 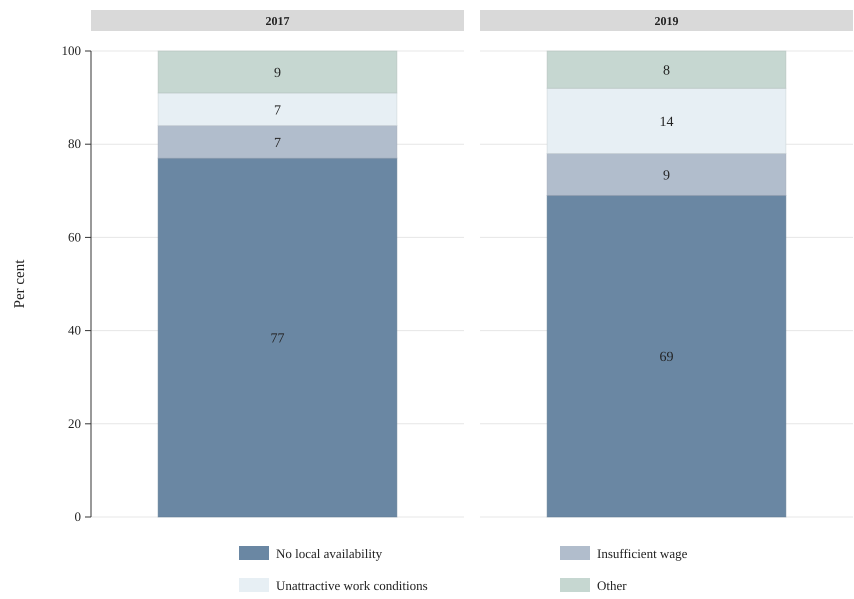 I want to click on x-tick-label: 2019, so click(x=666, y=21).